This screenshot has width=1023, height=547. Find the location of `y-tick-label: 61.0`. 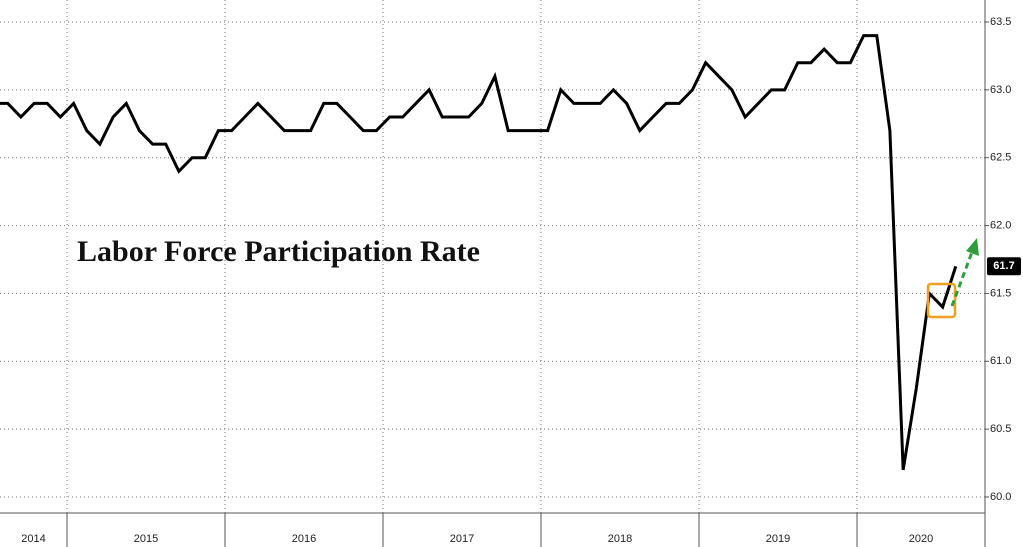

y-tick-label: 61.0 is located at coordinates (1000, 361).